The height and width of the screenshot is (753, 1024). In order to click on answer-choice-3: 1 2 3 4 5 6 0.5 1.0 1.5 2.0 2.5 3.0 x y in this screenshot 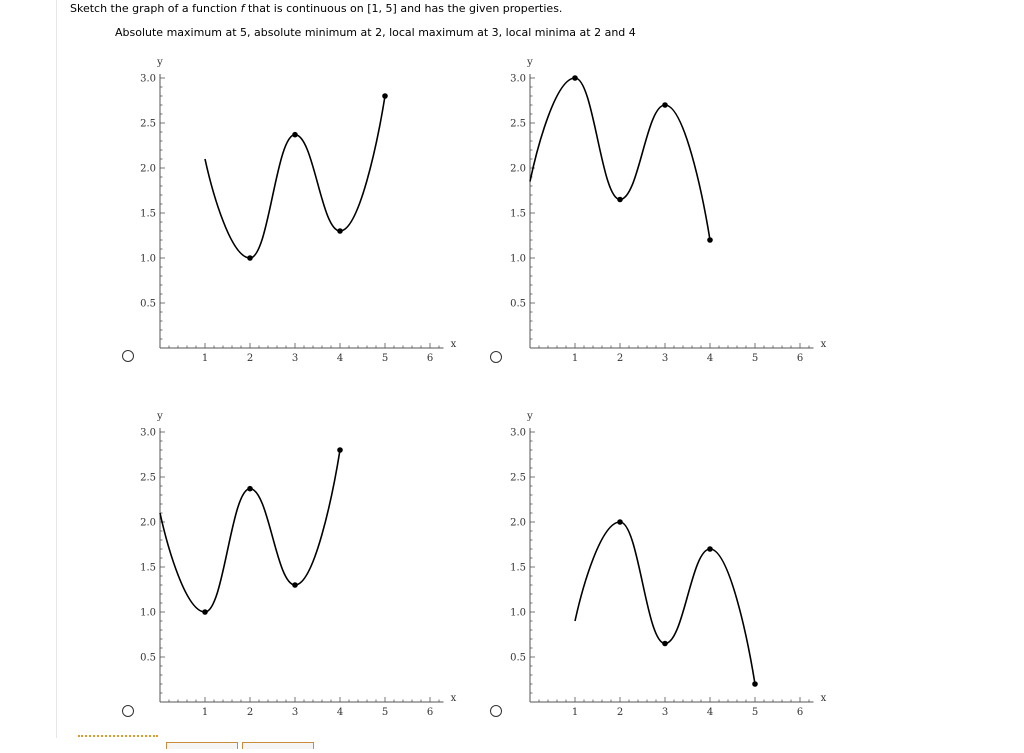, I will do `click(288, 564)`.